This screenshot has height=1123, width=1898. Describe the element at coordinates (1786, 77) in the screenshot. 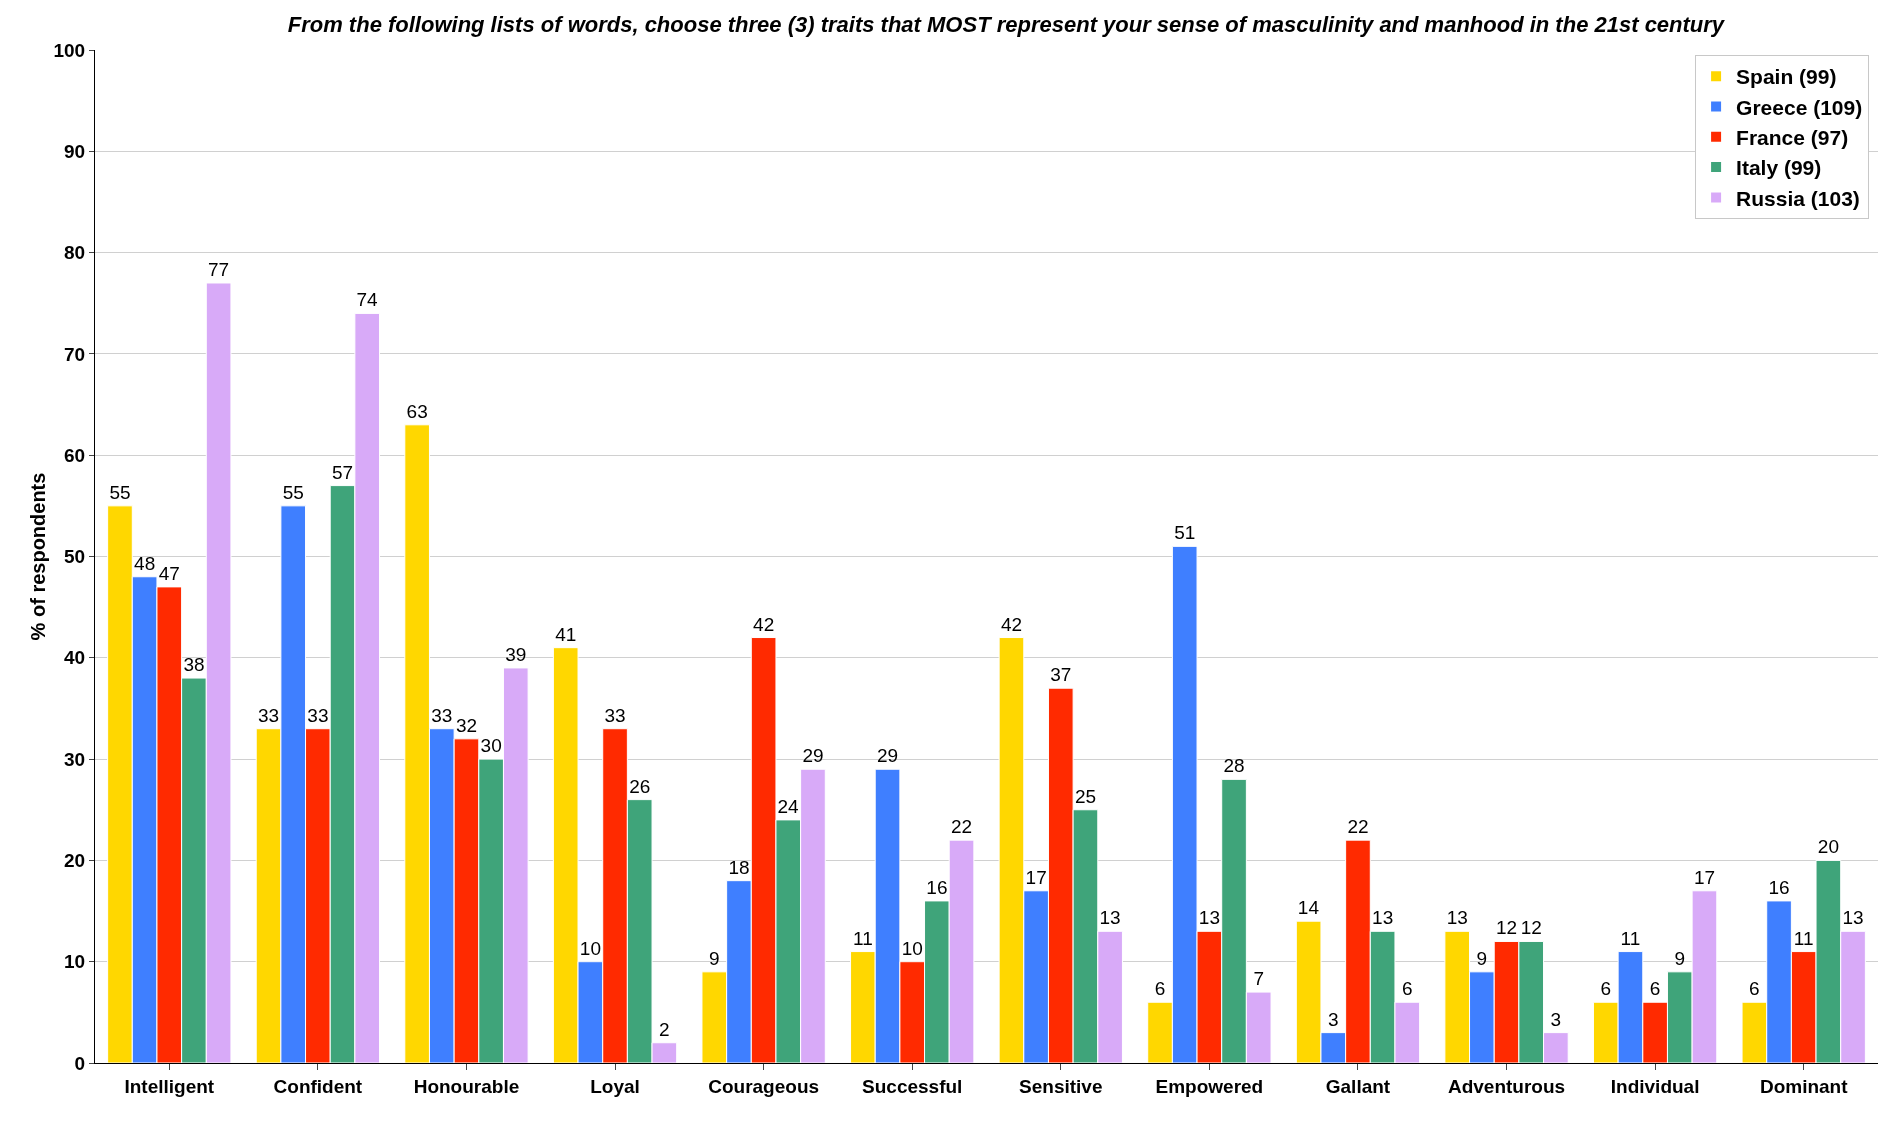

I see `legend-label: Spain (99)` at that location.